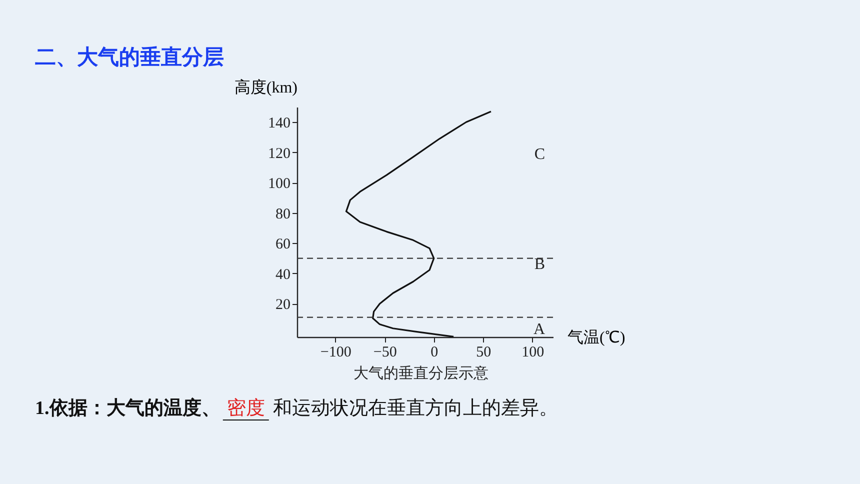 The image size is (860, 484). What do you see at coordinates (129, 57) in the screenshot?
I see `text: 二、大气的垂直分层` at bounding box center [129, 57].